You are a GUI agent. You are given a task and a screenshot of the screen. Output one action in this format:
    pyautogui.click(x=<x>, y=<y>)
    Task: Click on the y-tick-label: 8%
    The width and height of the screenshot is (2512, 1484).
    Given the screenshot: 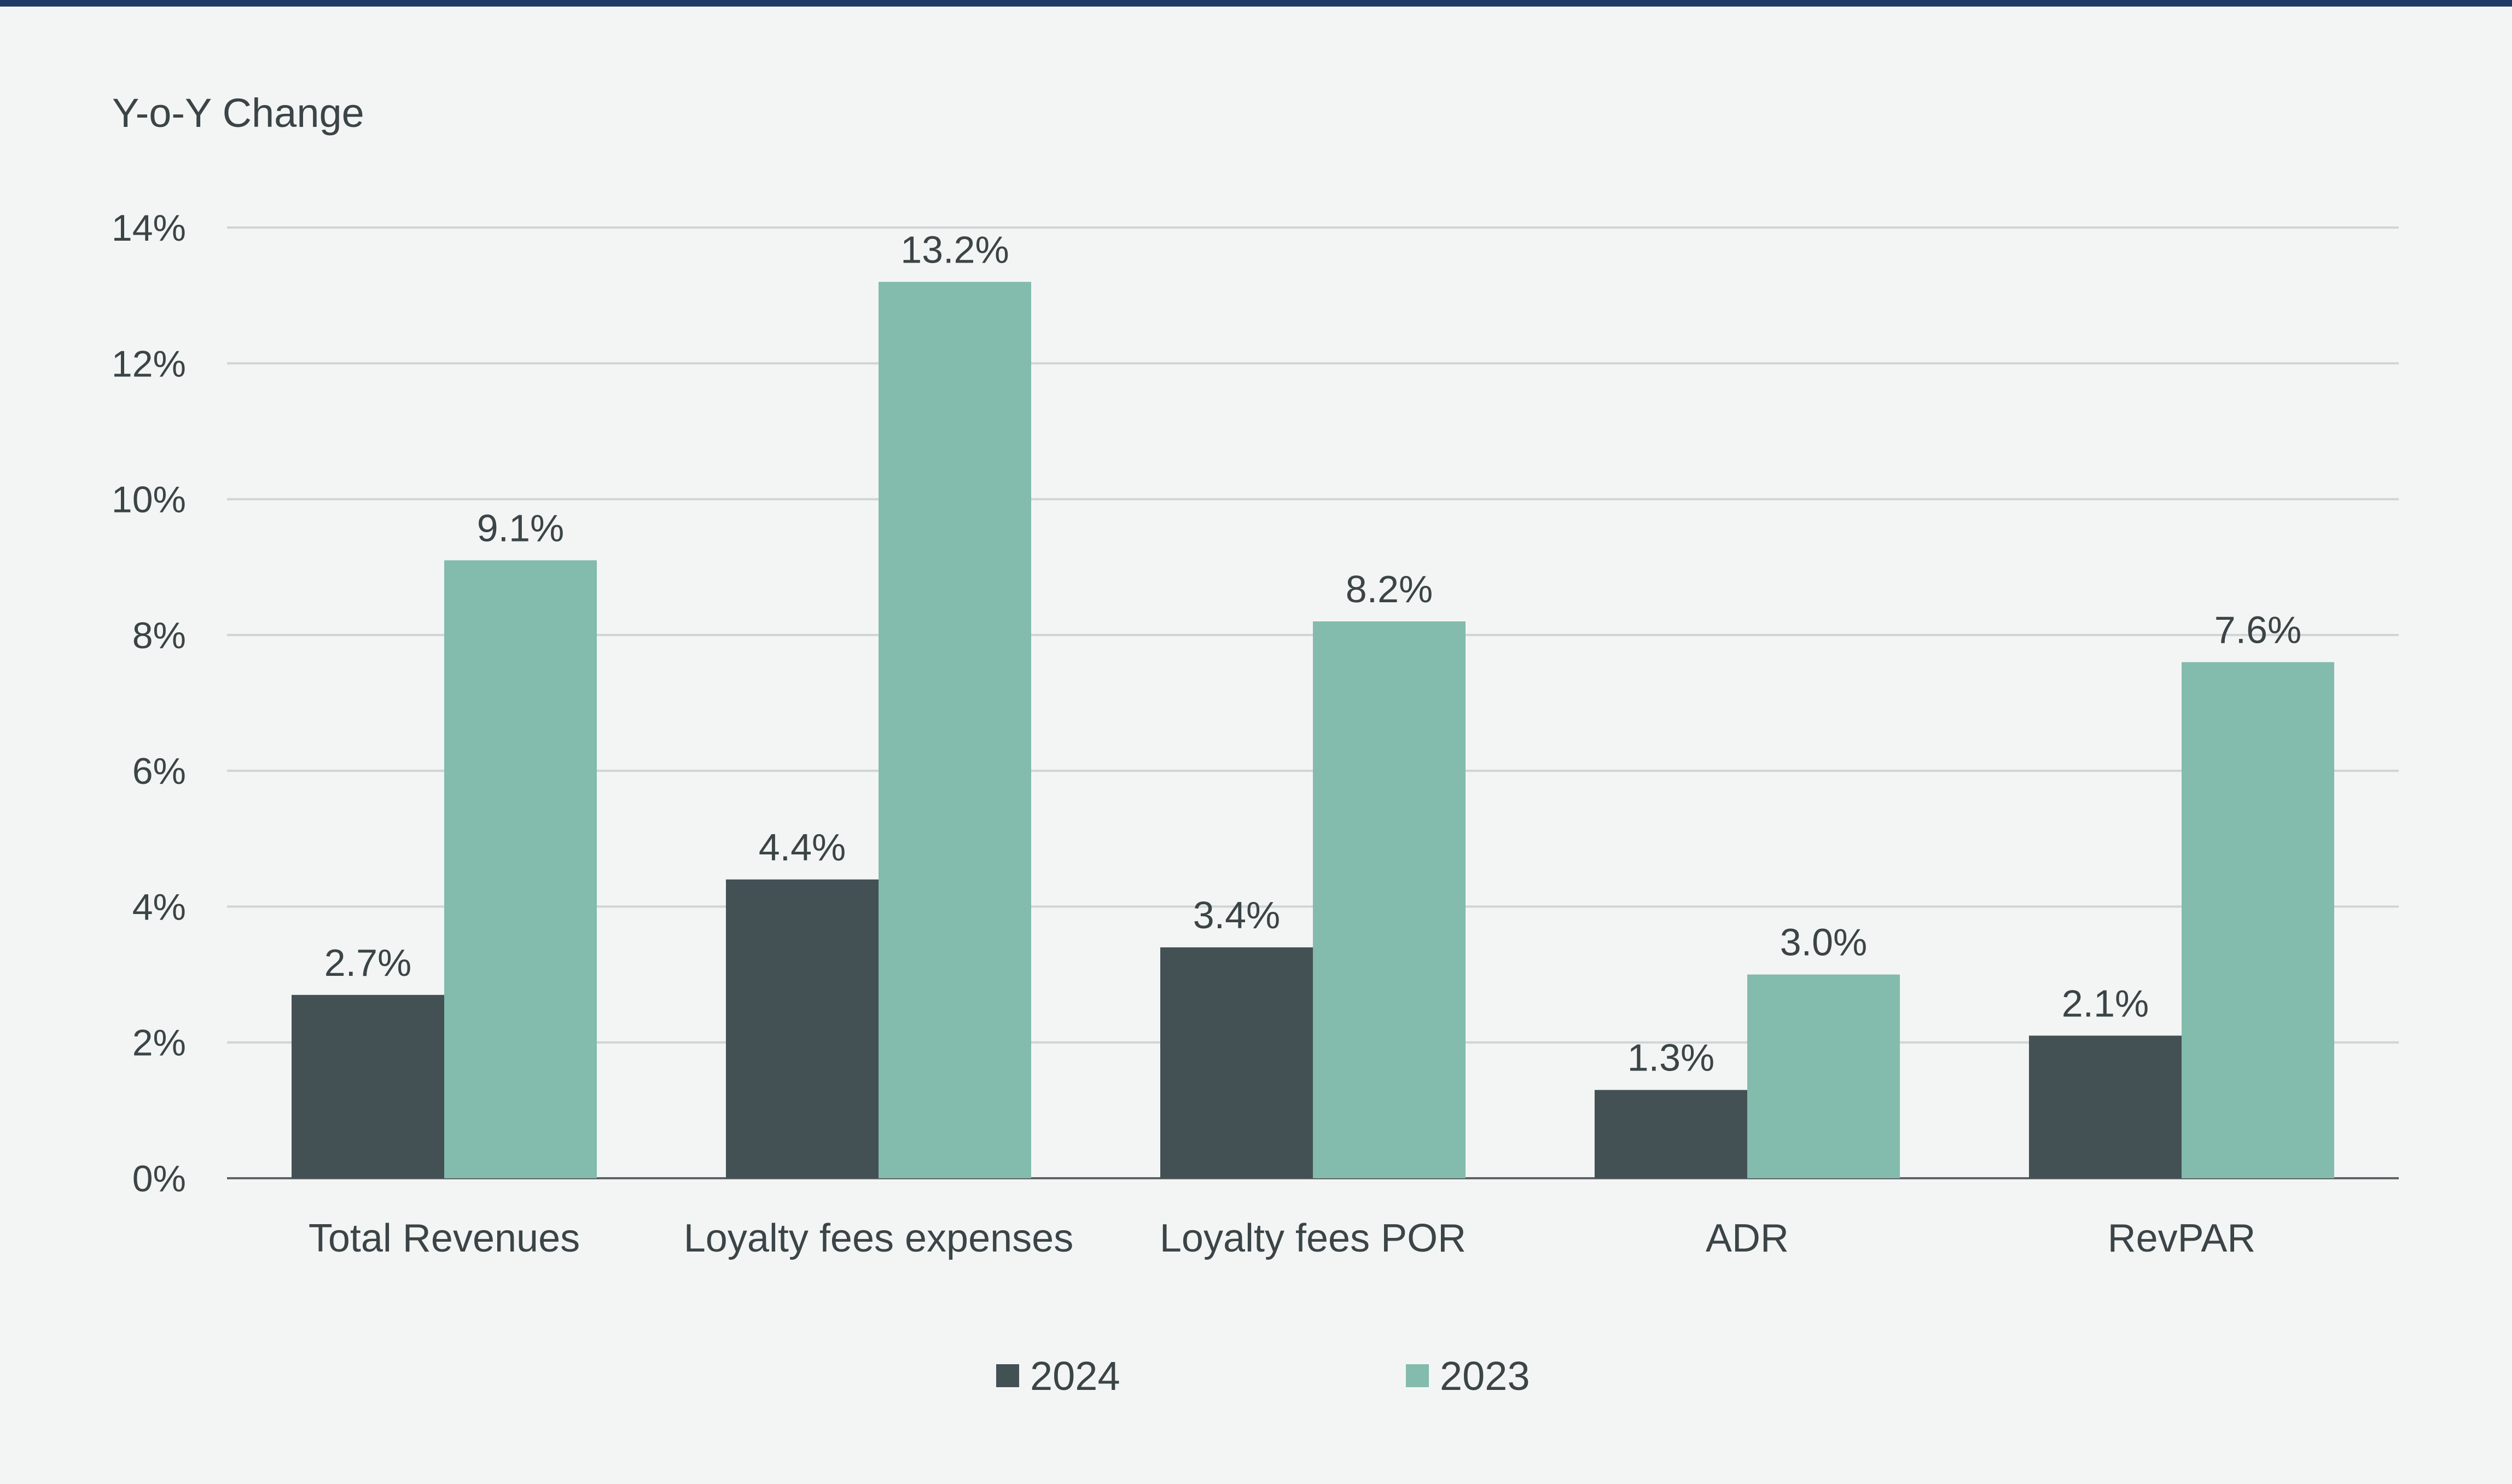 What is the action you would take?
    pyautogui.click(x=159, y=635)
    